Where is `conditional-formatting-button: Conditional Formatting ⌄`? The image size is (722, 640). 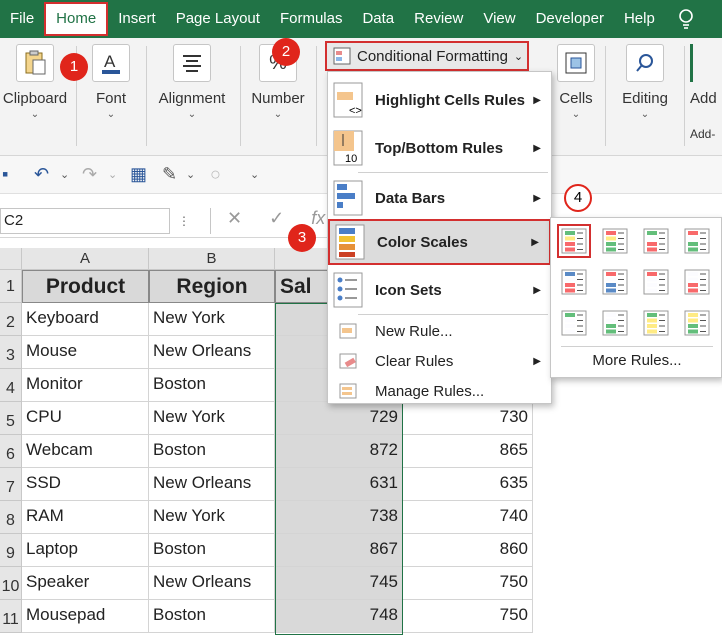
conditional-formatting-button: Conditional Formatting ⌄ is located at coordinates (427, 56).